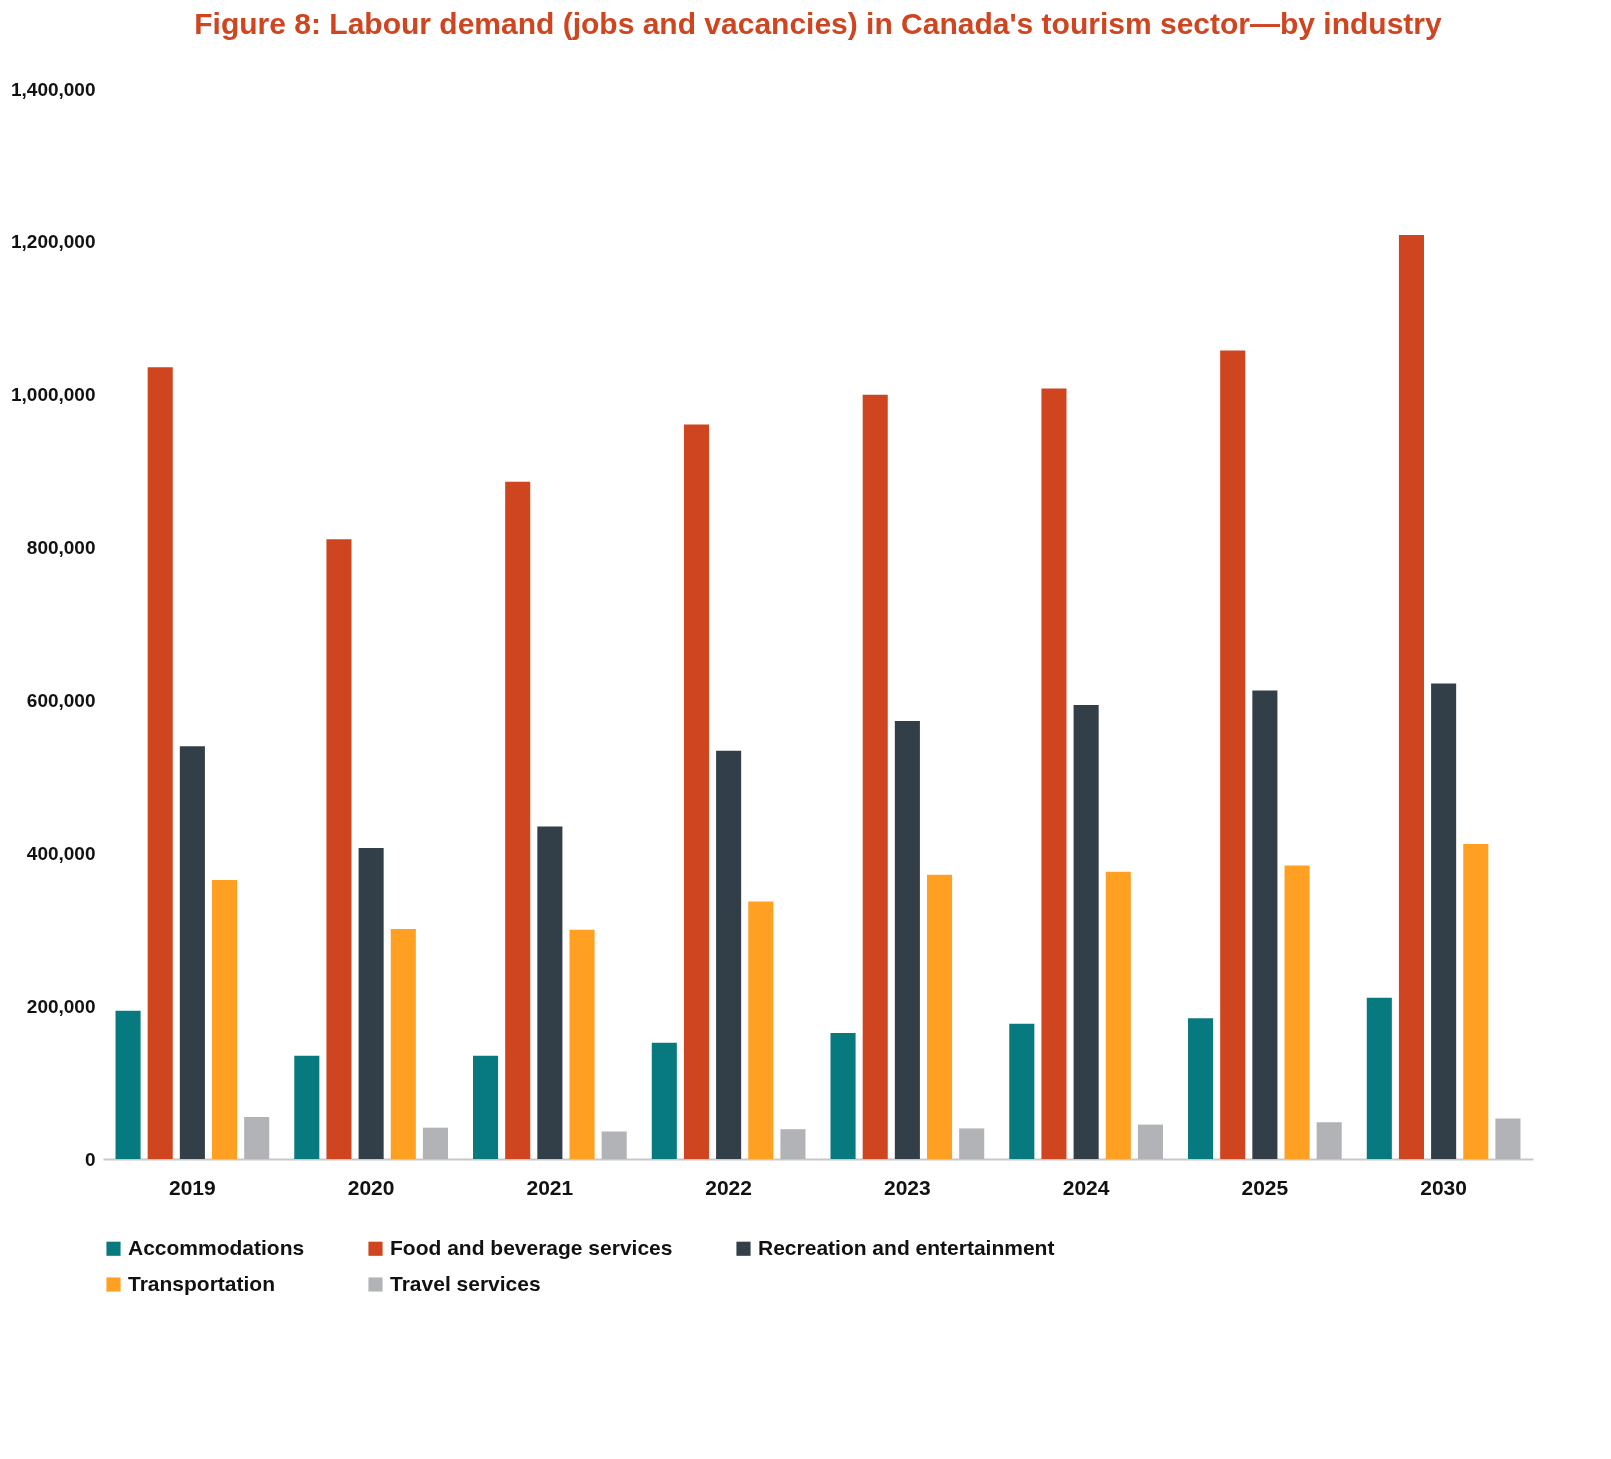 Image resolution: width=1611 pixels, height=1459 pixels. Describe the element at coordinates (202, 1283) in the screenshot. I see `legend-label: Transportation` at that location.